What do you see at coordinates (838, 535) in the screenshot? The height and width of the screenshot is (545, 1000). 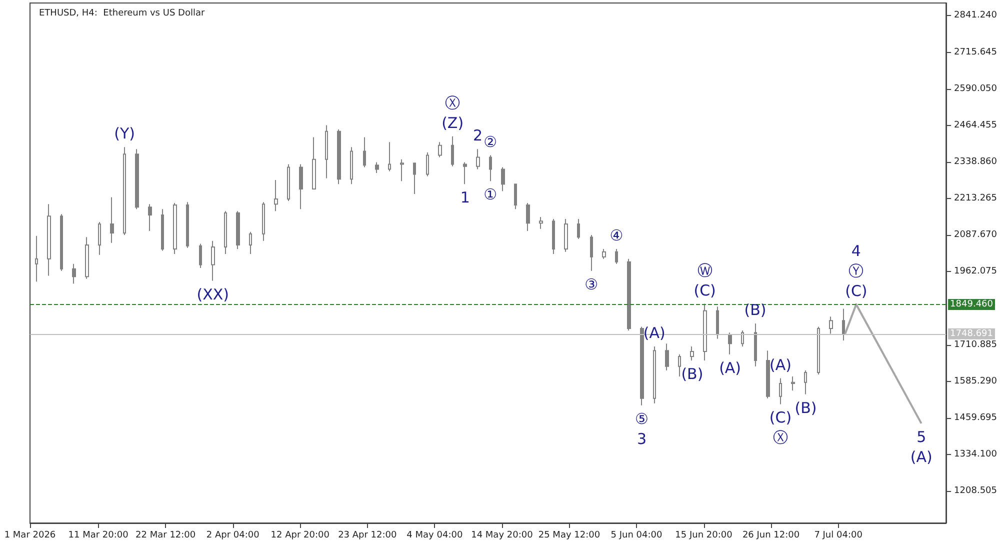 I see `x-tick-label: 7 Jul 04:00` at bounding box center [838, 535].